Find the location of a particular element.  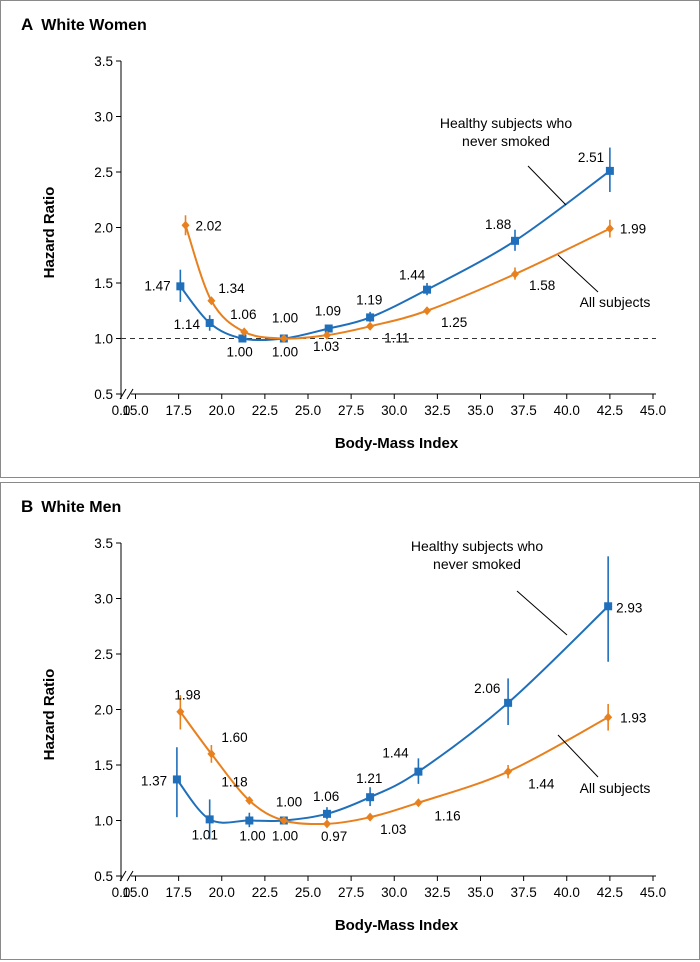

data-label-all: 1.25 is located at coordinates (454, 322).